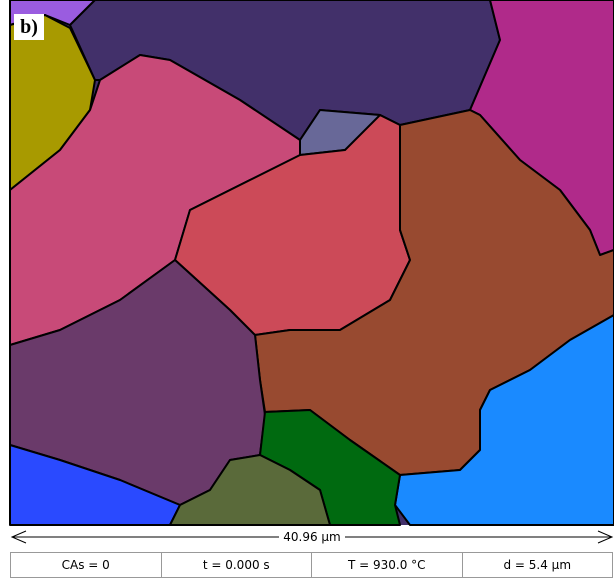 The image size is (614, 579). What do you see at coordinates (236, 565) in the screenshot?
I see `status-cell: t = 0.000 s` at bounding box center [236, 565].